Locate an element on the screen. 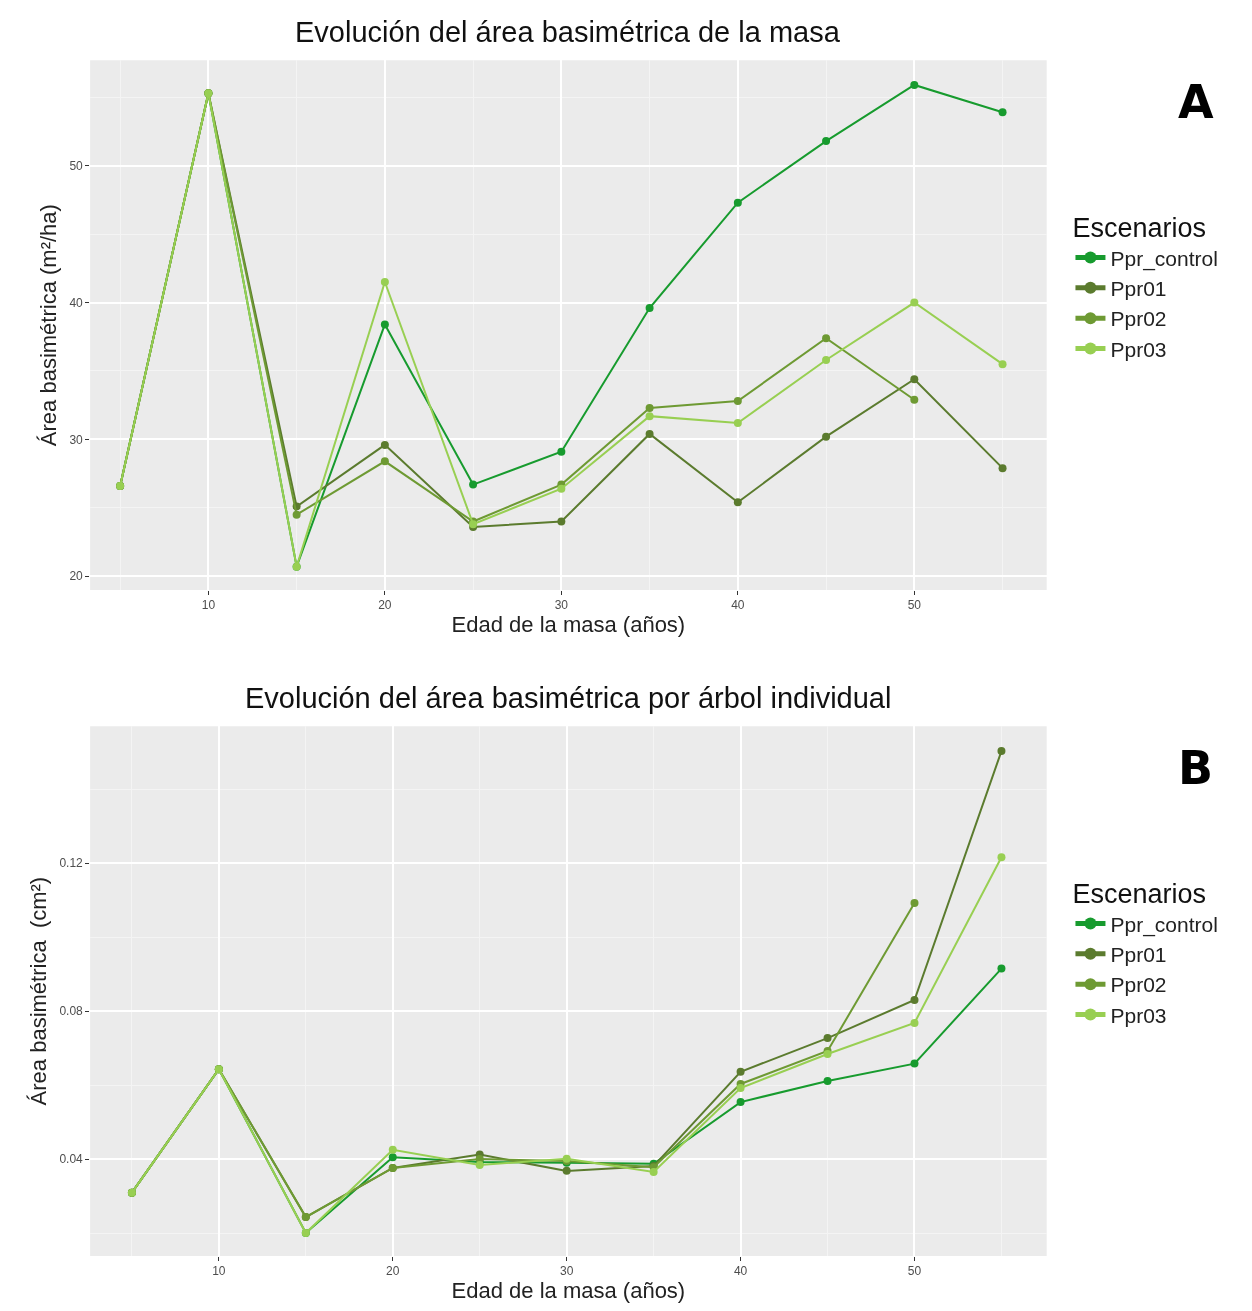 This screenshot has height=1311, width=1252. chart-title: Evolución del área basimétrica por árbol individual is located at coordinates (568, 698).